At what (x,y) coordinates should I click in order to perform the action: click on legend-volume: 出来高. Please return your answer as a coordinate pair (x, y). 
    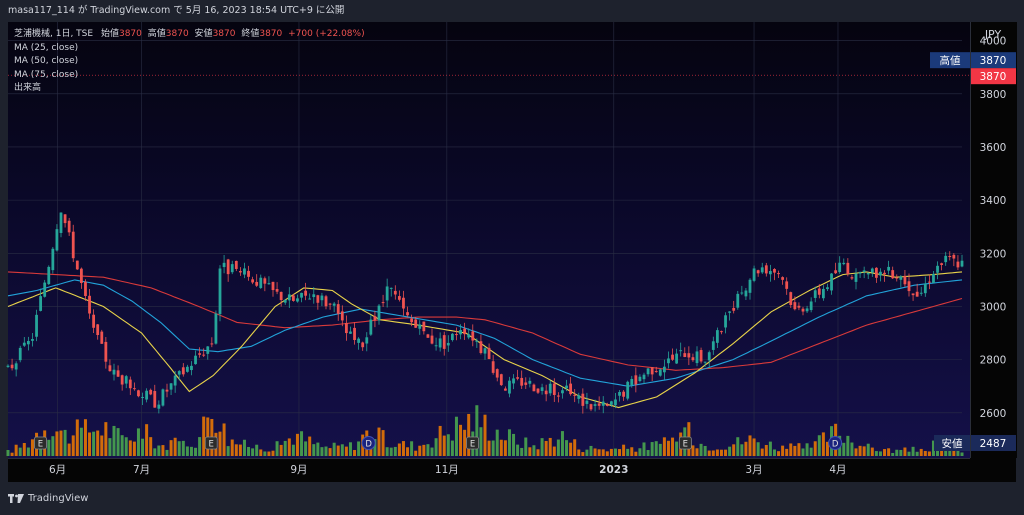
    Looking at the image, I should click on (28, 88).